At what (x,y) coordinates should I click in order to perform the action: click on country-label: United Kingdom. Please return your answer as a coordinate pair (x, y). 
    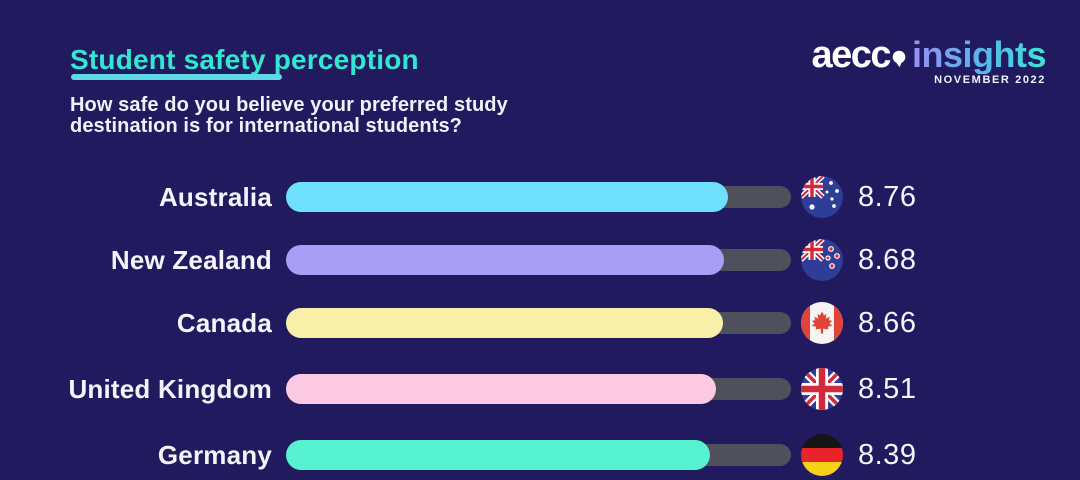
    Looking at the image, I should click on (170, 388).